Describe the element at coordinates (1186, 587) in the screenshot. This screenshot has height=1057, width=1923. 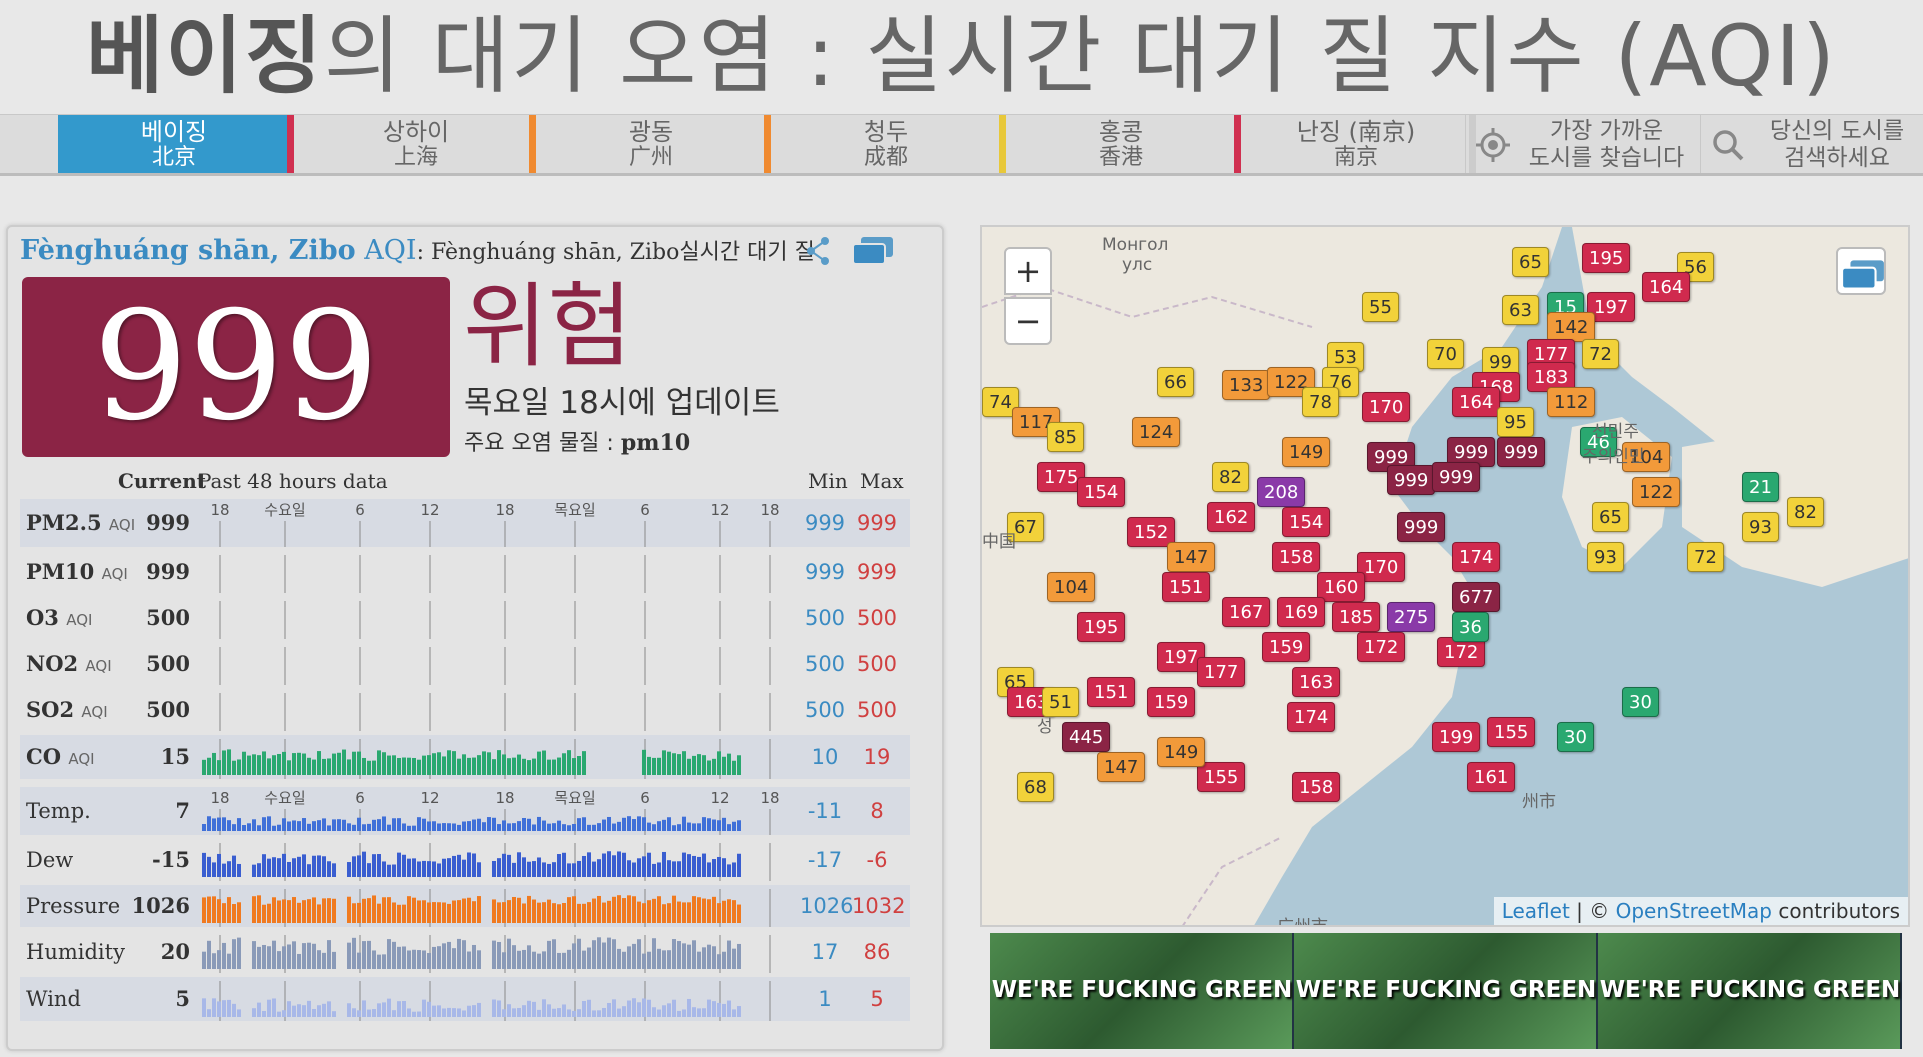
I see `aqi-marker: 151` at that location.